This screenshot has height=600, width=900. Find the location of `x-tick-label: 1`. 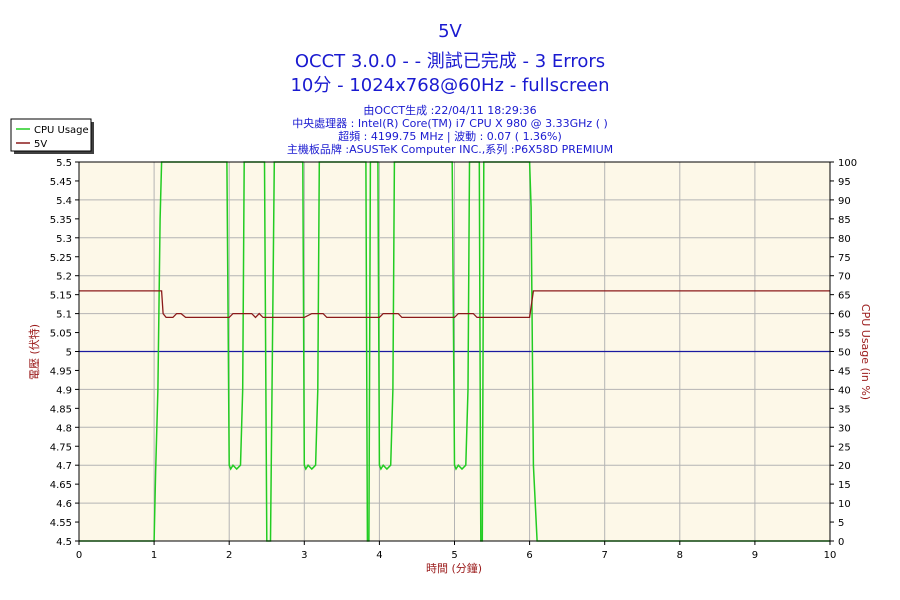

x-tick-label: 1 is located at coordinates (154, 555).